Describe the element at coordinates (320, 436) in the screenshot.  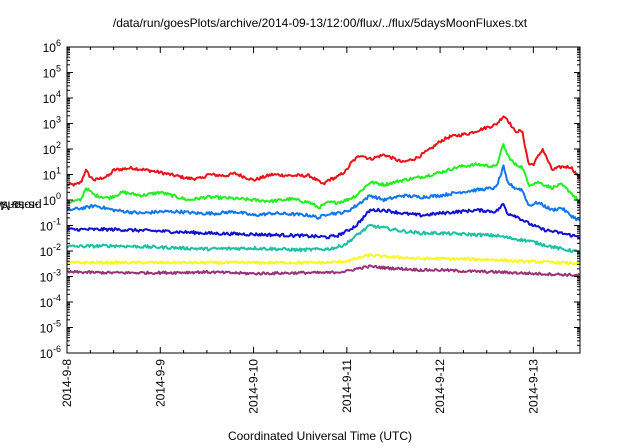
I see `x-axis-label: Coordinated Universal Time (UTC)` at that location.